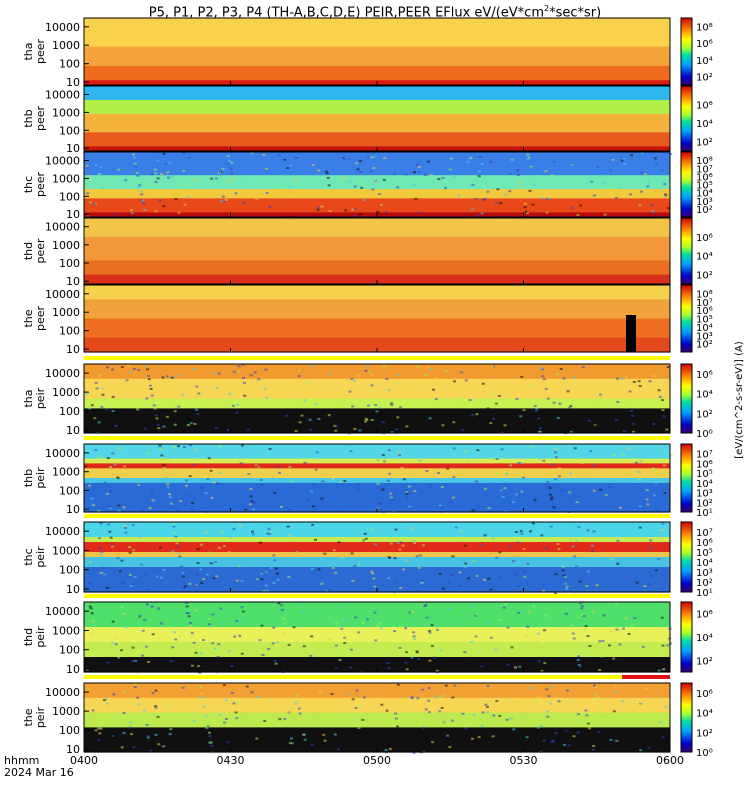 Image resolution: width=750 pixels, height=800 pixels. What do you see at coordinates (704, 294) in the screenshot?
I see `colorbar-tick-label: 10⁸` at bounding box center [704, 294].